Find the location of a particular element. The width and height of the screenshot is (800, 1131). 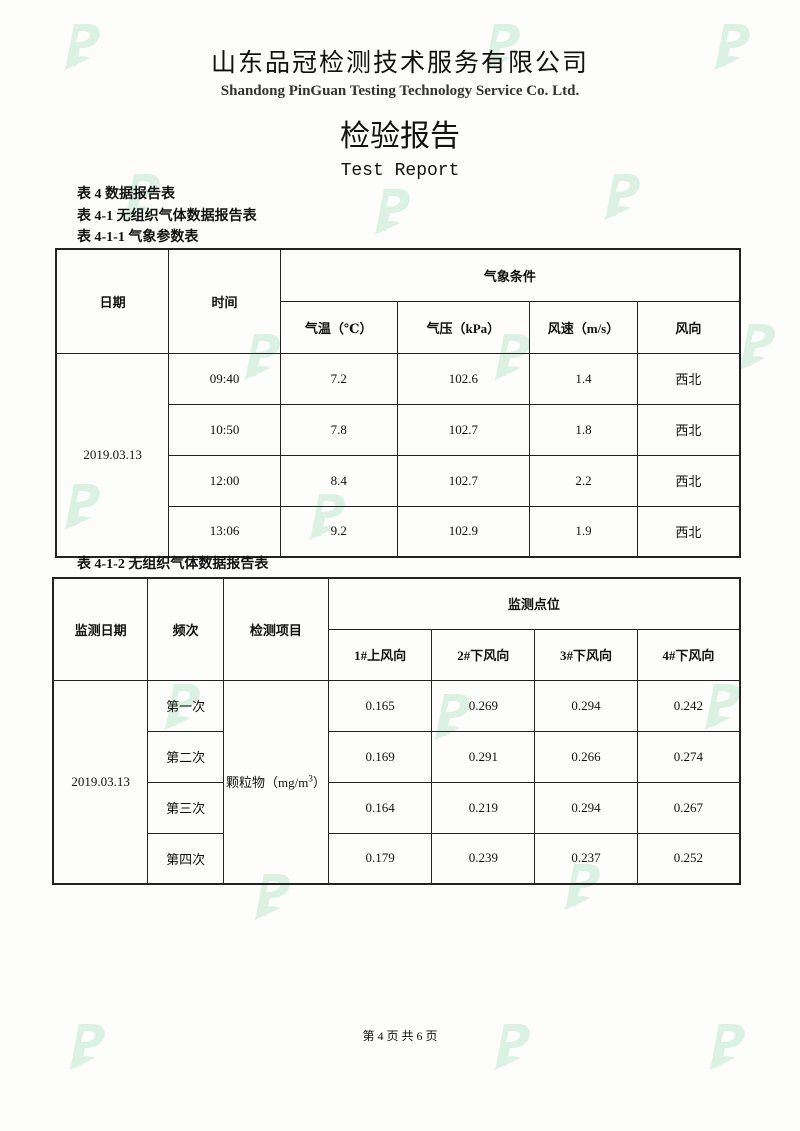

item-cell: 颗粒物（mg/m3） is located at coordinates (276, 782).